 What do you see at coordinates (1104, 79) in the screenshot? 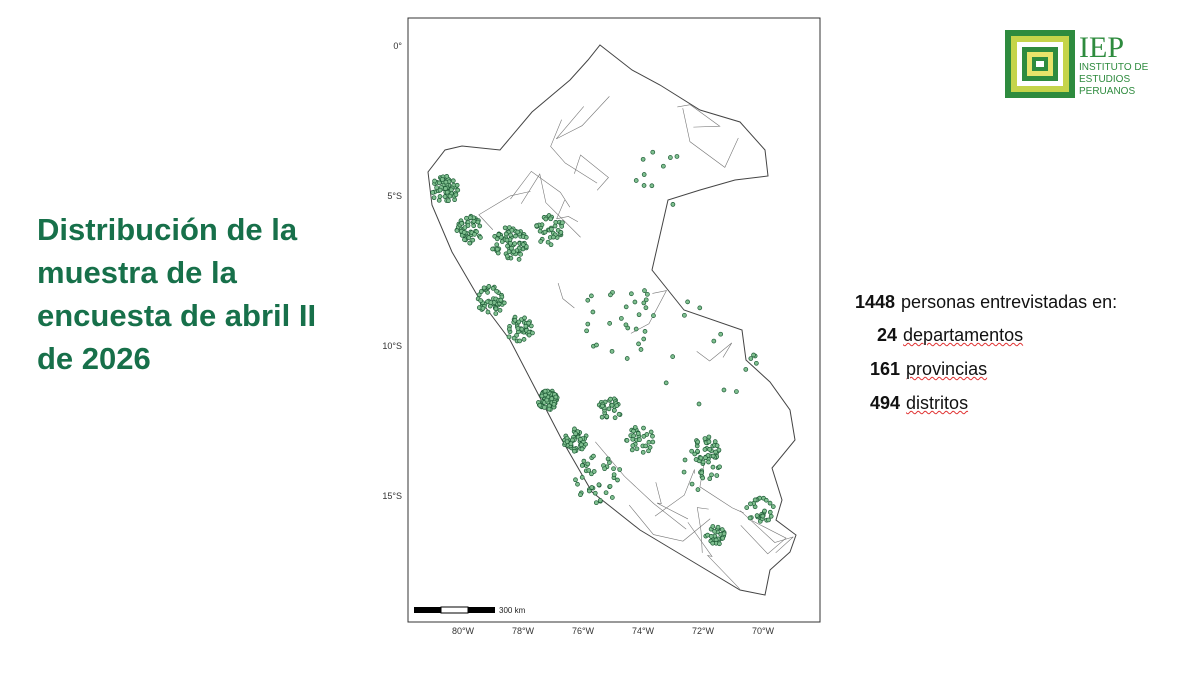
I see `logo-name: ESTUDIOS` at bounding box center [1104, 79].